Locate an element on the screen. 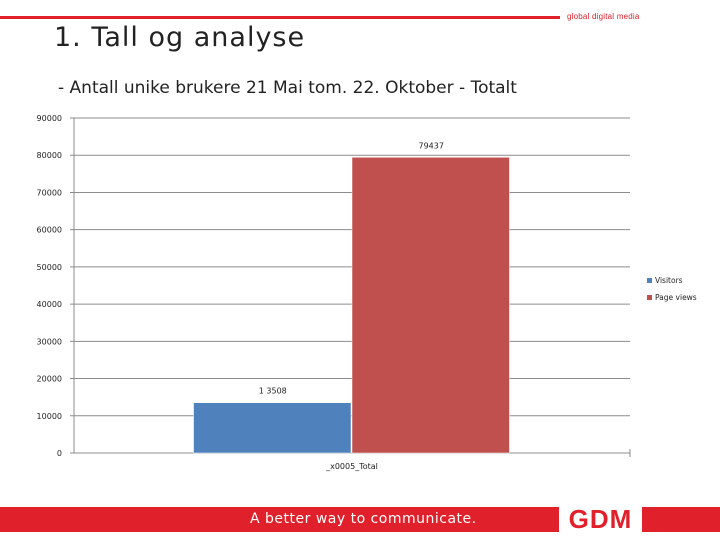  header-rule is located at coordinates (280, 17).